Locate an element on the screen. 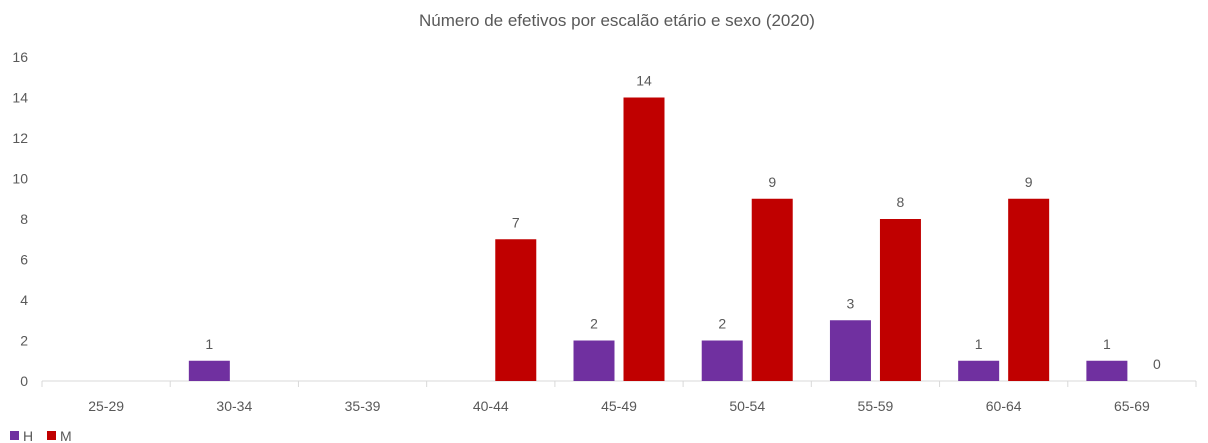  x-tick-label: 65-69 is located at coordinates (1132, 406).